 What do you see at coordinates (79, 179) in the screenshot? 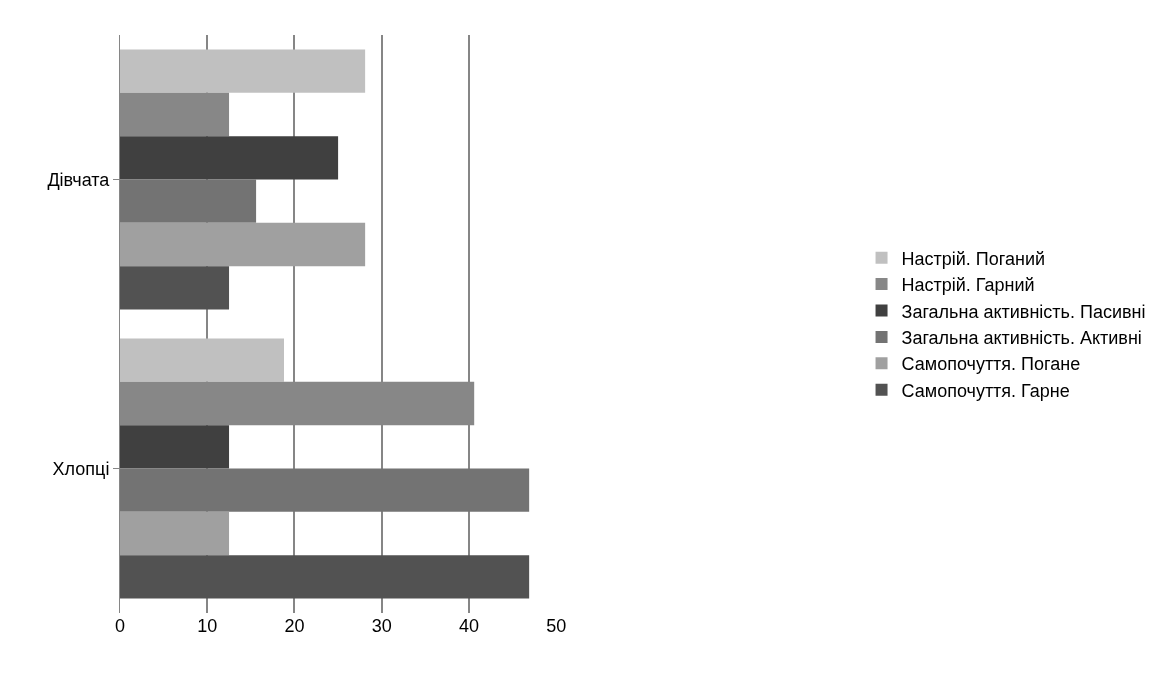
I see `y-tick-label: Дівчата` at bounding box center [79, 179].